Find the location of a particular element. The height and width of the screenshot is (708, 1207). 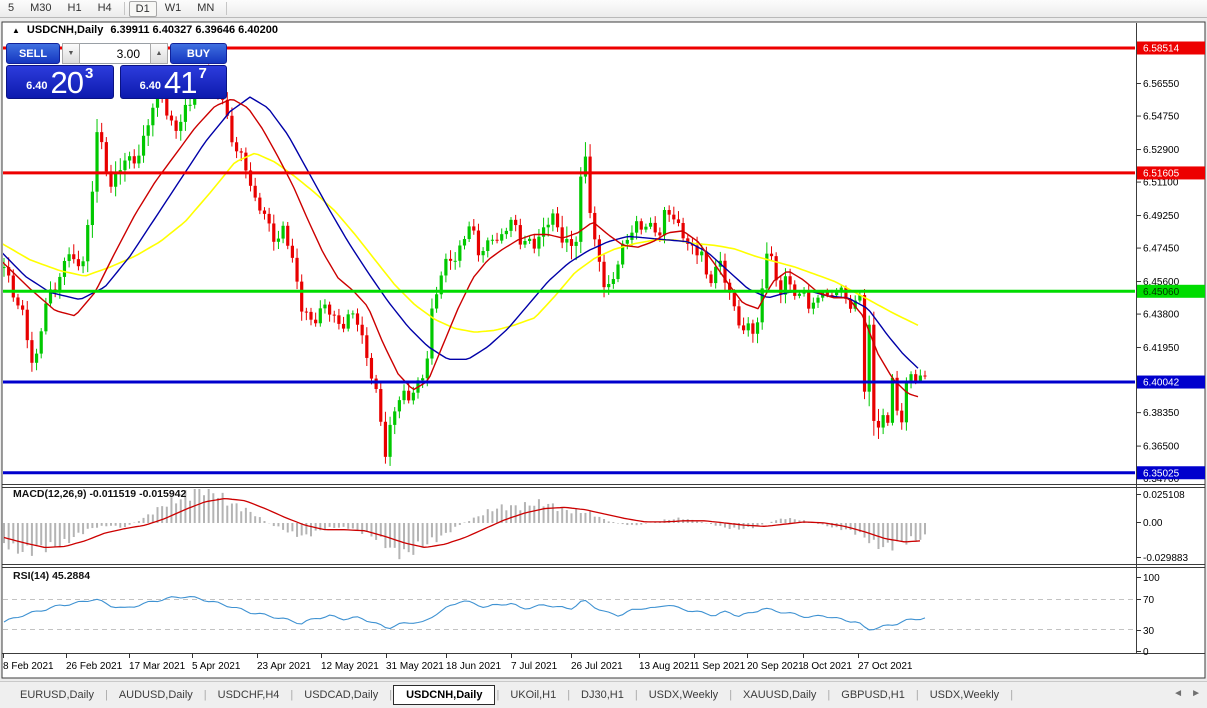

tab-ukoil-h1: UKOil,H1 is located at coordinates (533, 695).